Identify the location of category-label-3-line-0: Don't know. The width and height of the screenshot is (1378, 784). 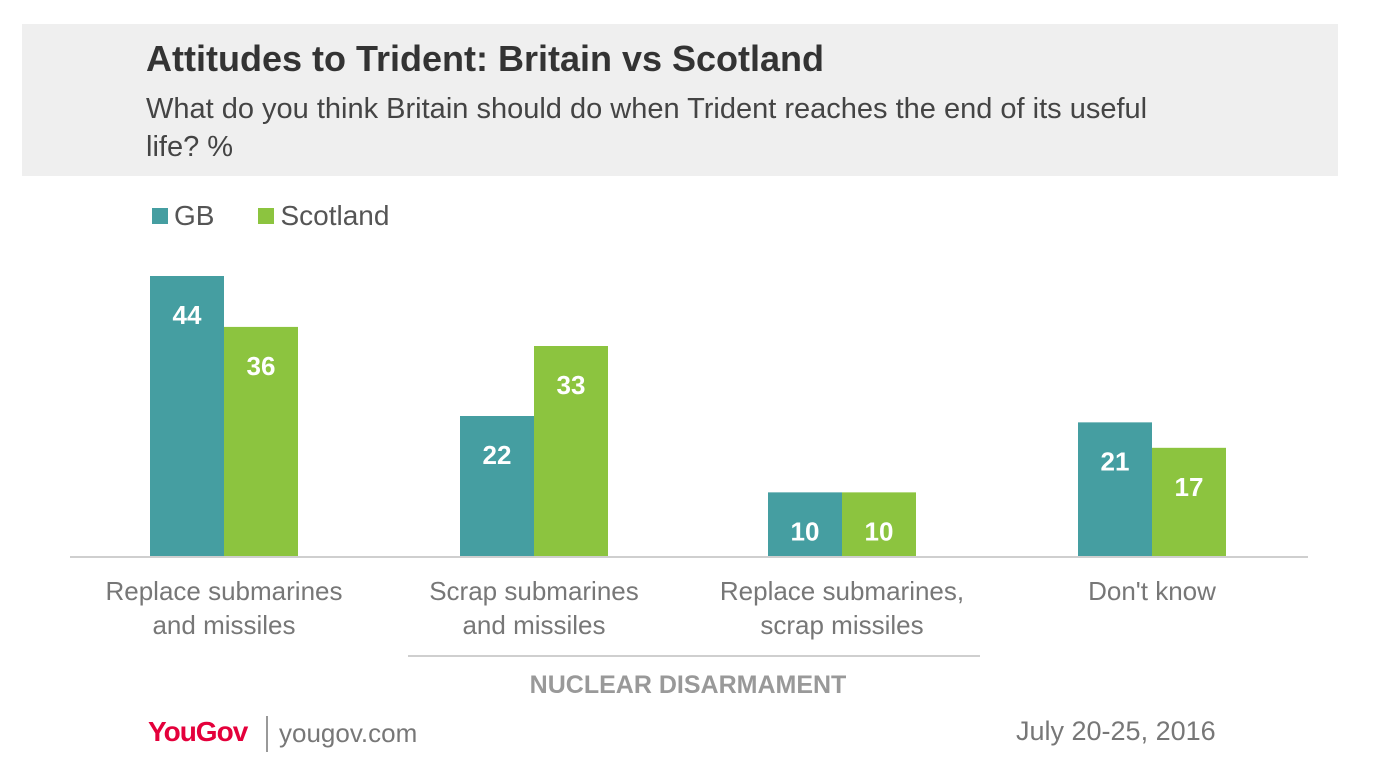
(1152, 591).